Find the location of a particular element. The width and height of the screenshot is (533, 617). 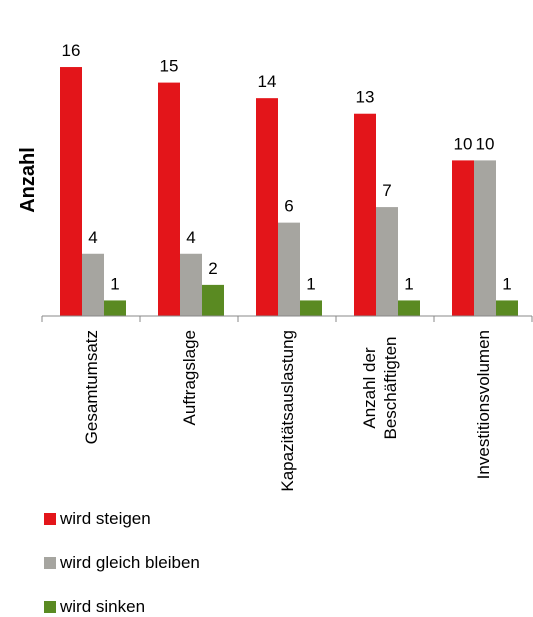

category-label-2: Kapazitätsauslastung is located at coordinates (287, 411).